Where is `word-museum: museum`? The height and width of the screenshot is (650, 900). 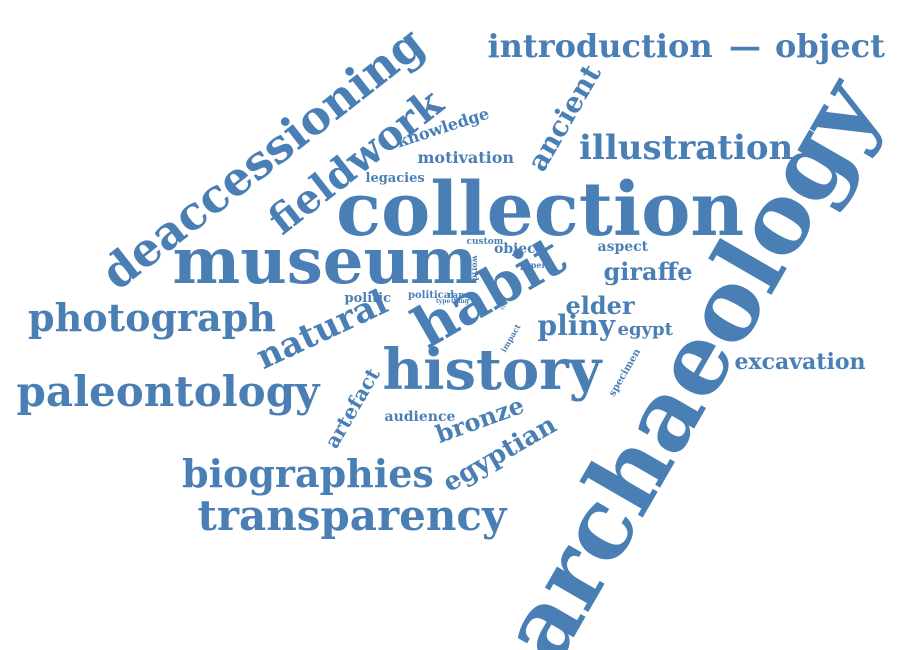 word-museum: museum is located at coordinates (325, 261).